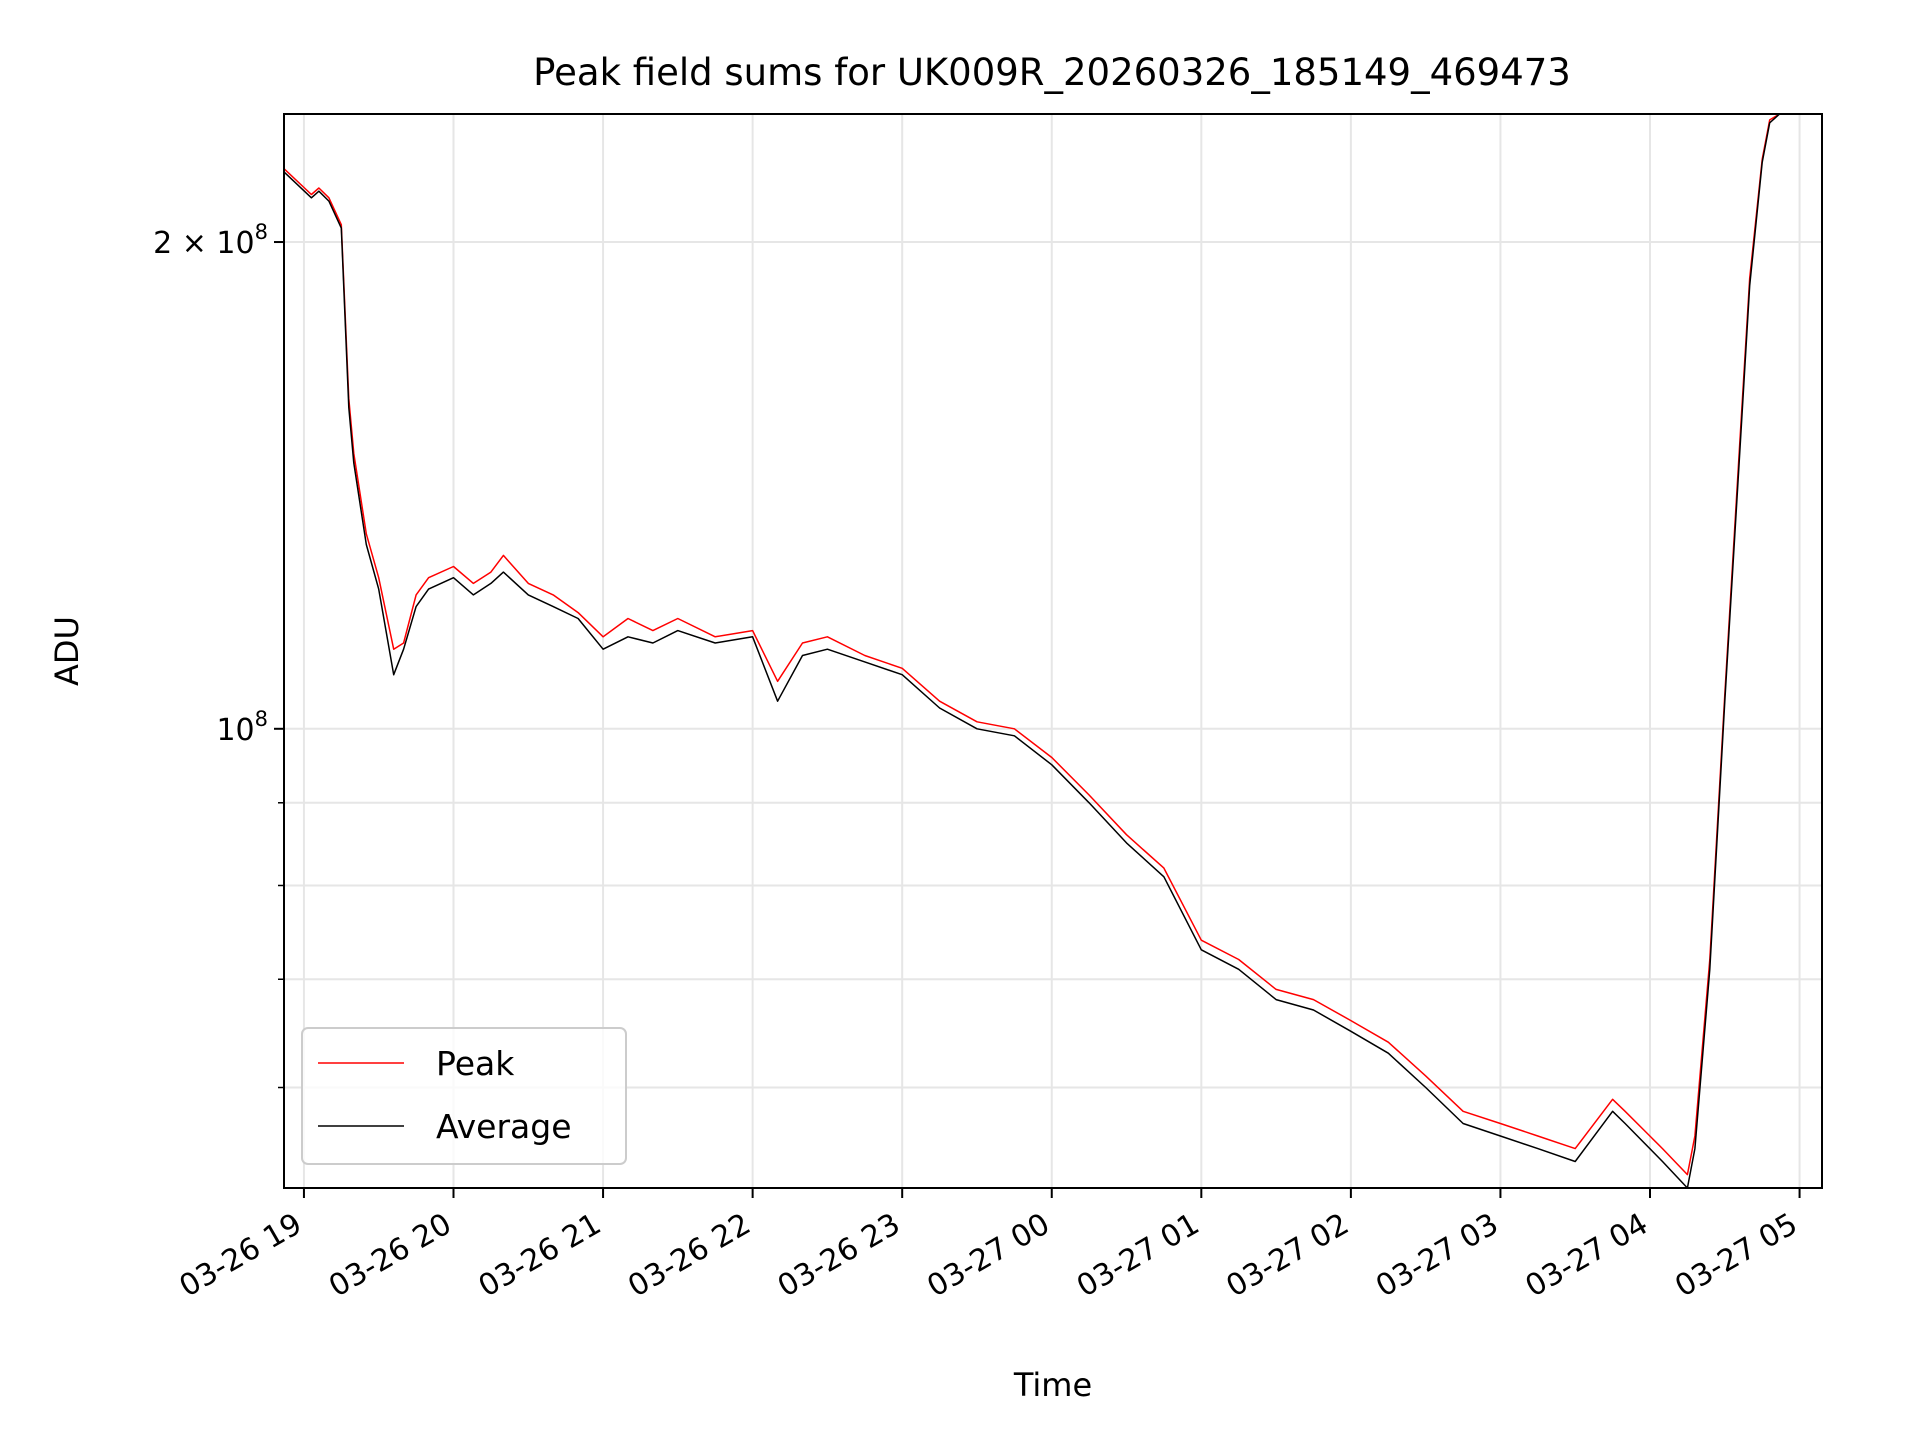 This screenshot has width=1920, height=1440. I want to click on legend-box, so click(464, 1096).